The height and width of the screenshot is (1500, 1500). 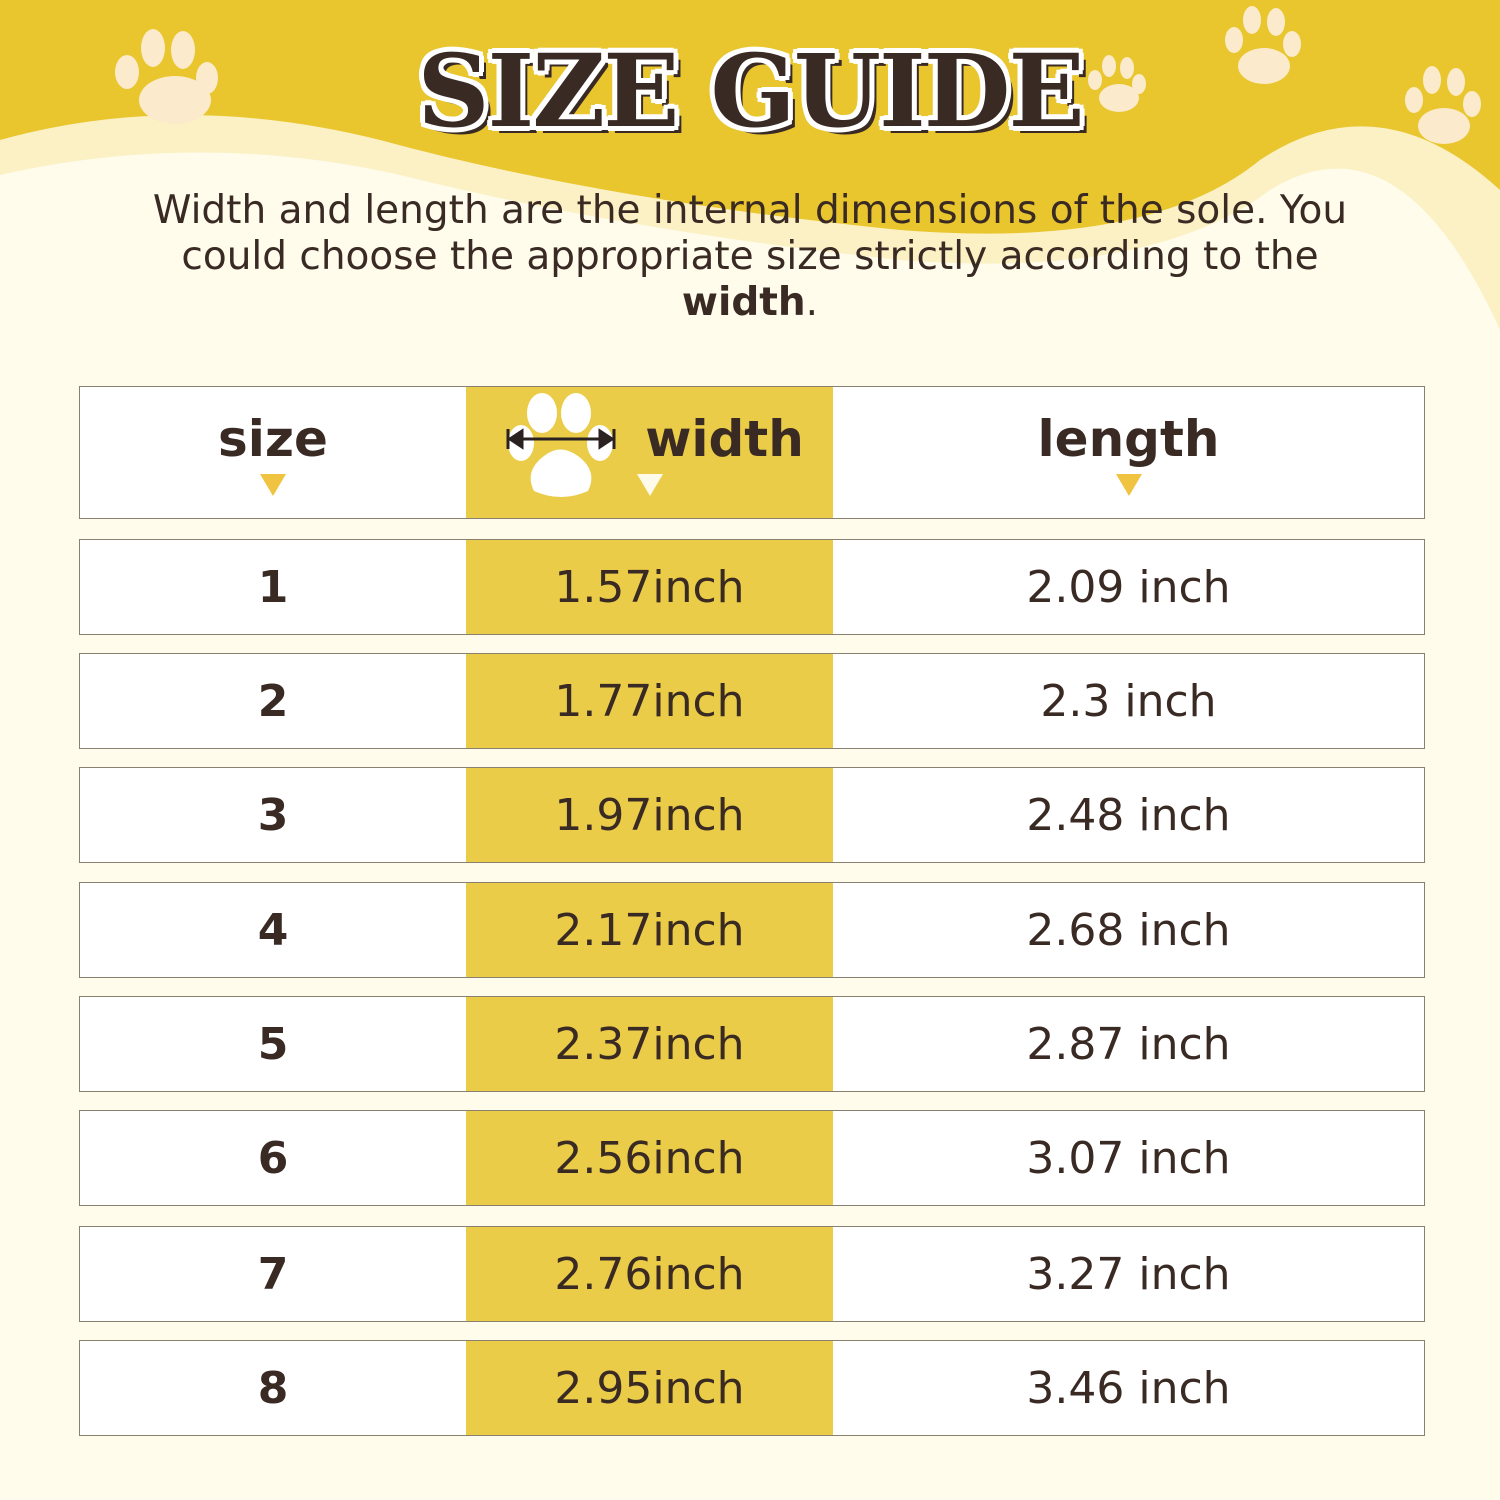 I want to click on header-width: width, so click(x=649, y=452).